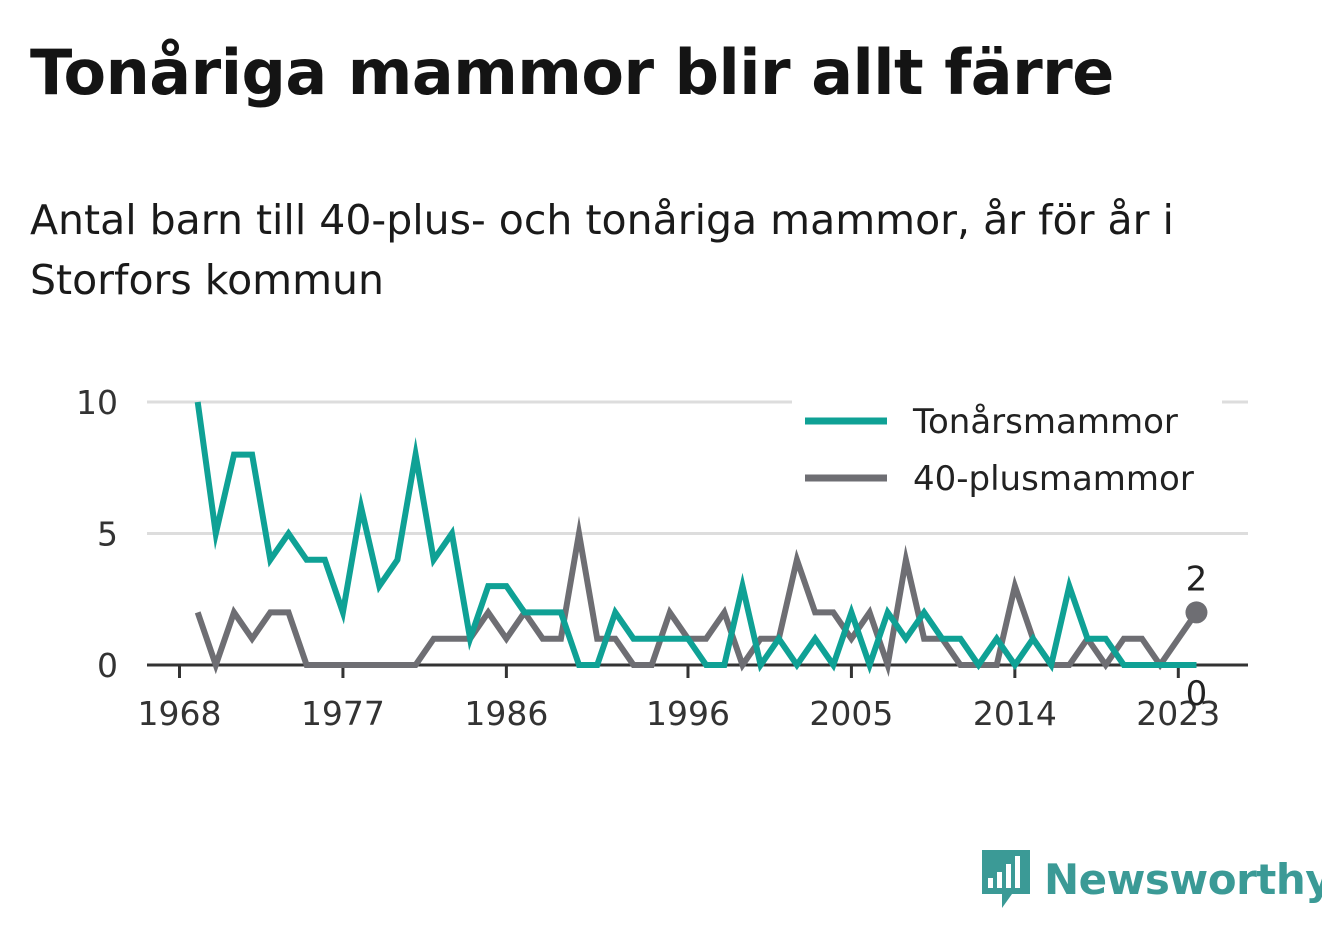  What do you see at coordinates (180, 713) in the screenshot?
I see `x-tick-label: 1968` at bounding box center [180, 713].